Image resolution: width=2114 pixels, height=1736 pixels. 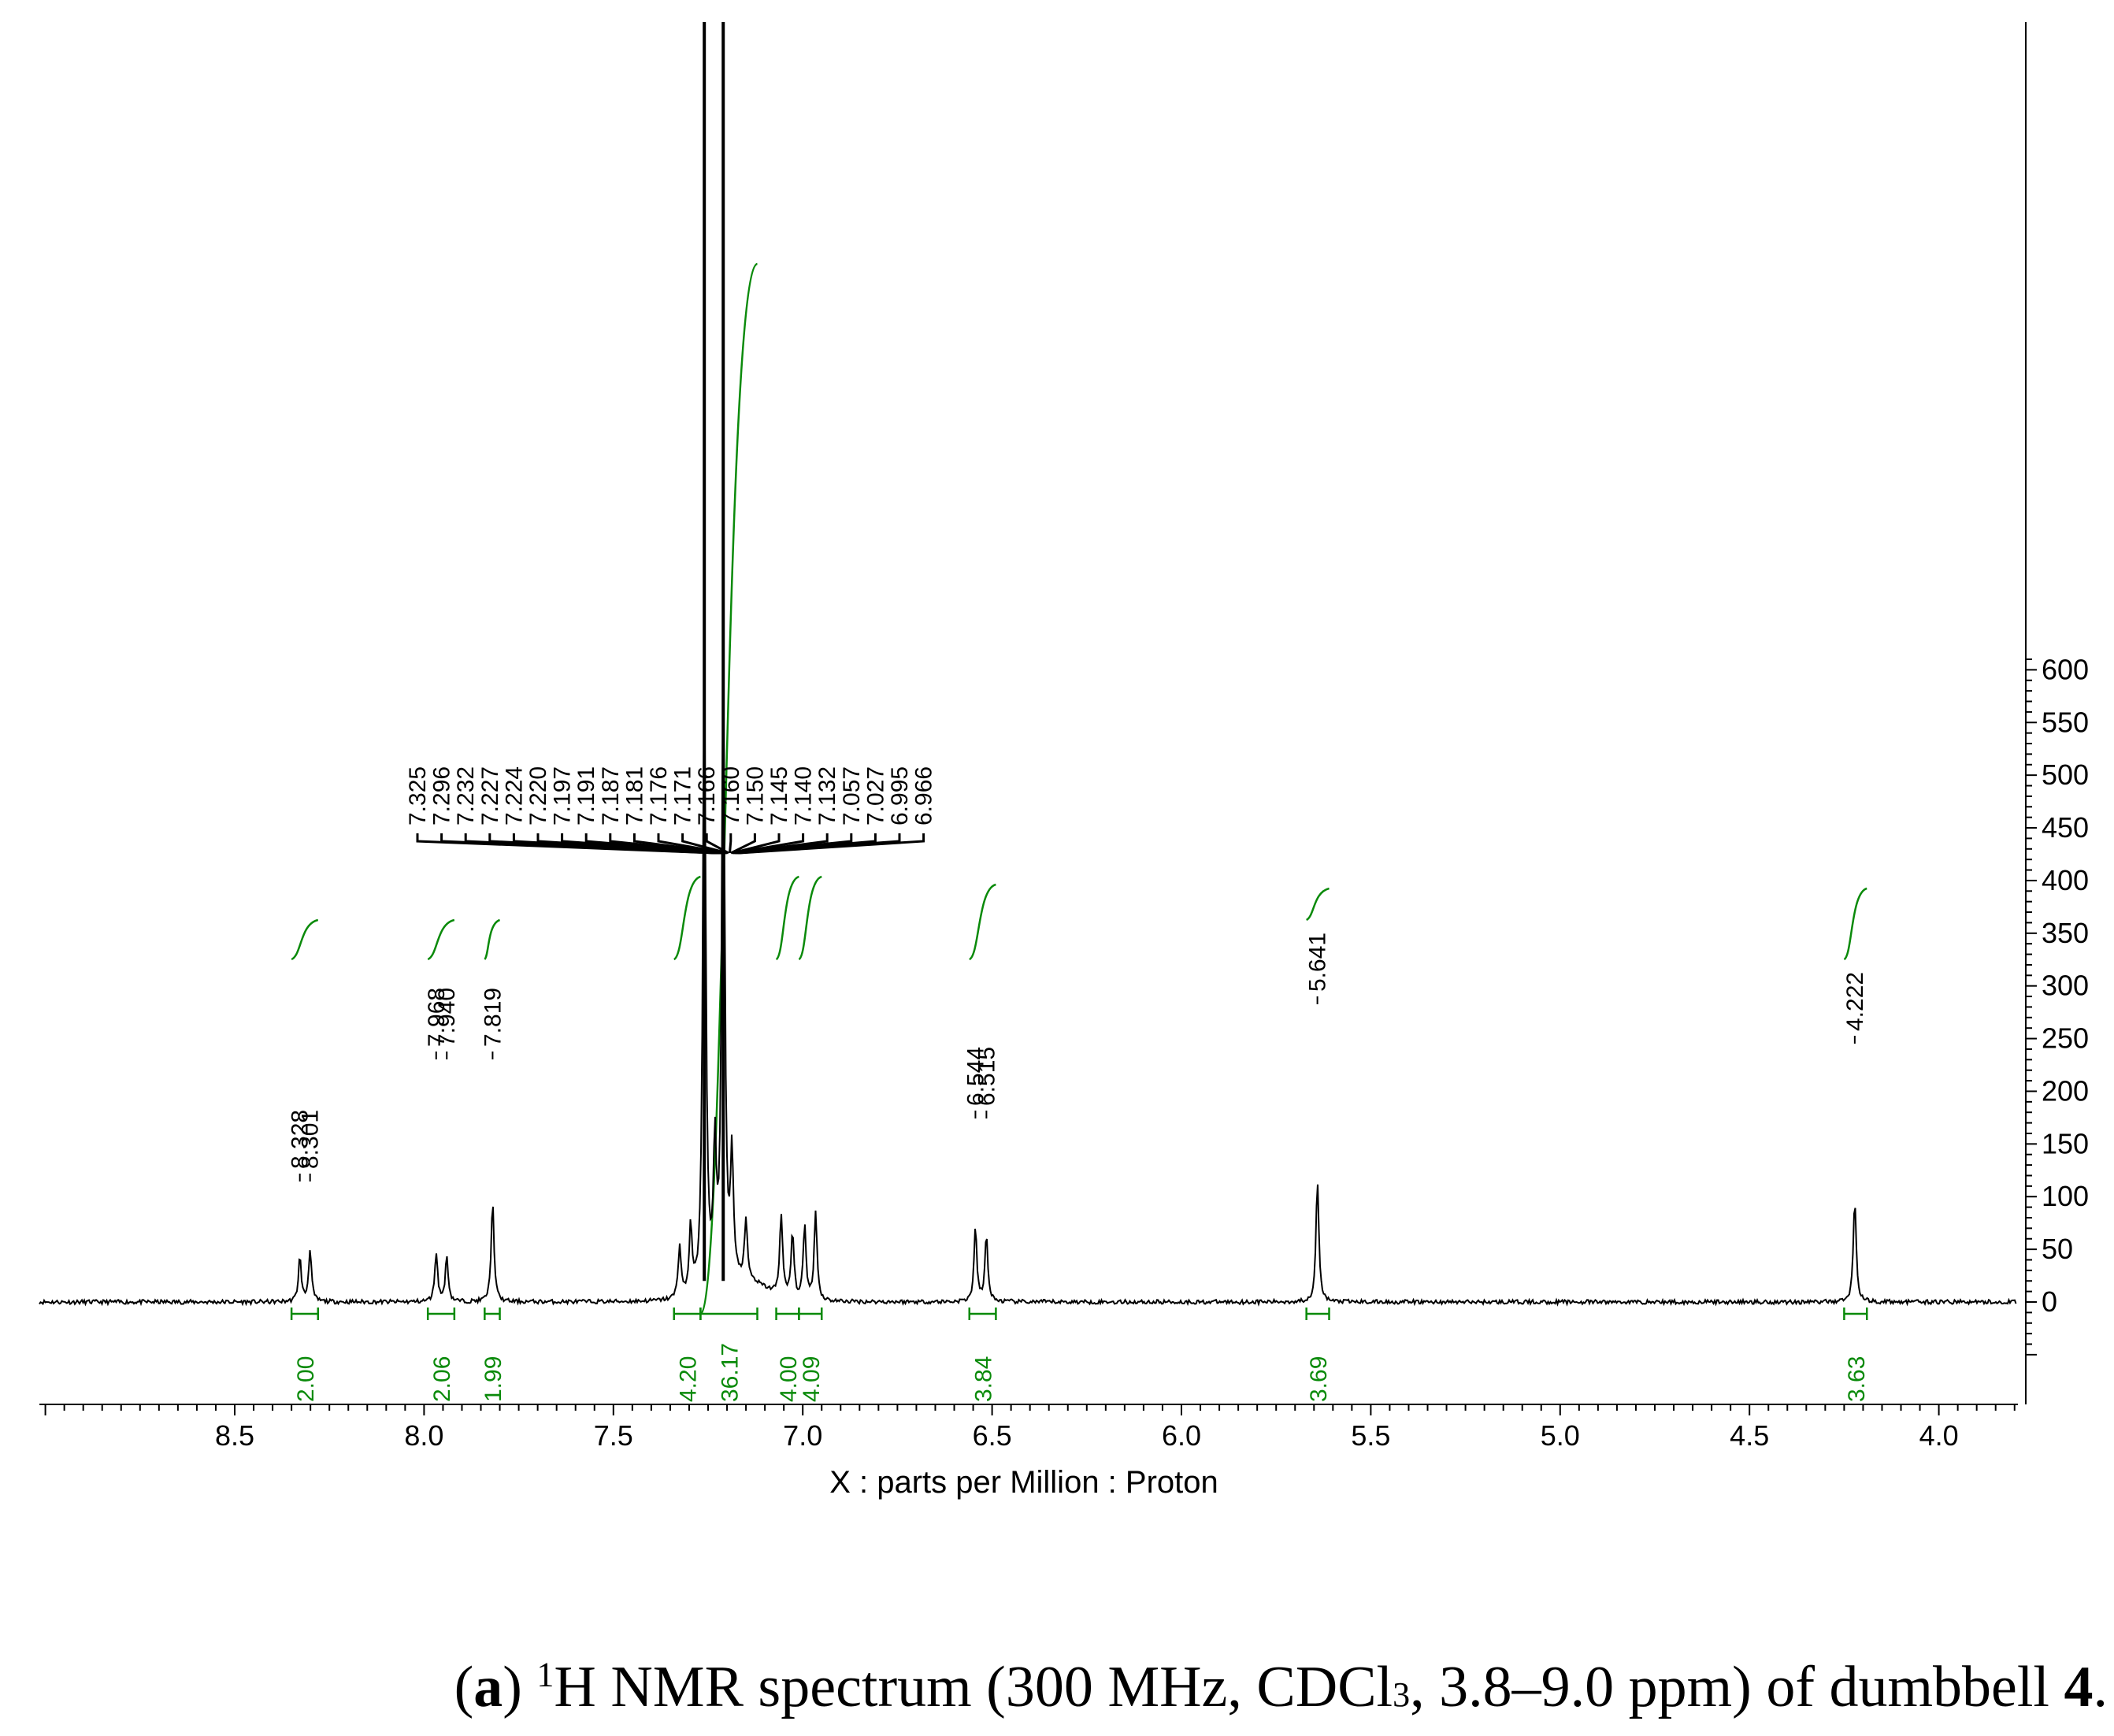 What do you see at coordinates (707, 796) in the screenshot?
I see `fan-peak-label: 7.166` at bounding box center [707, 796].